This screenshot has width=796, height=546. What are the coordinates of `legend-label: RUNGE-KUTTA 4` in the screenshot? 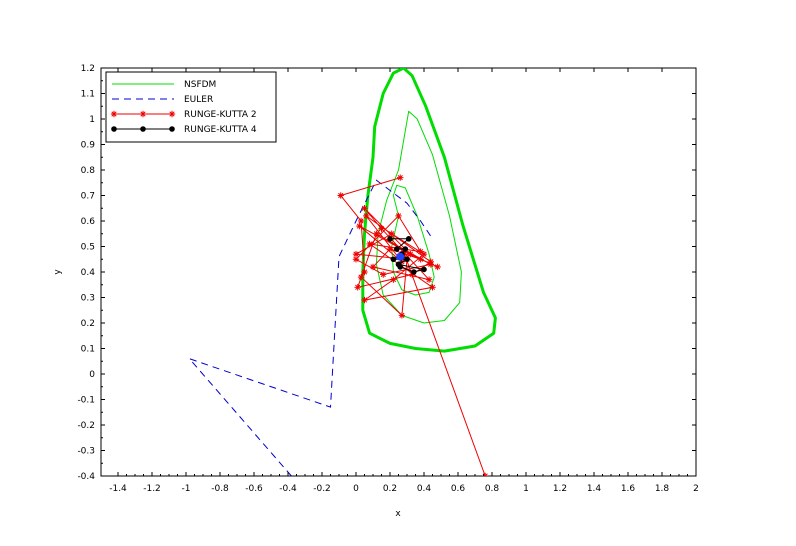 It's located at (220, 130).